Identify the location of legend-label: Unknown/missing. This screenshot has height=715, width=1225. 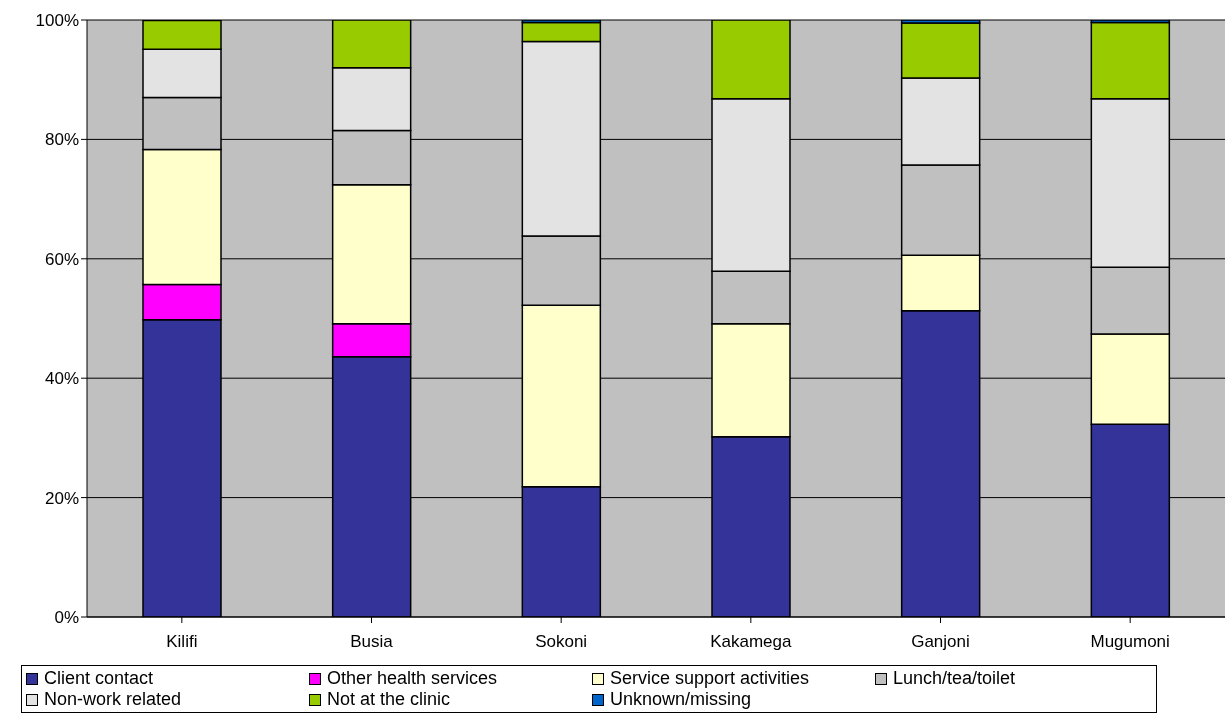
(681, 699).